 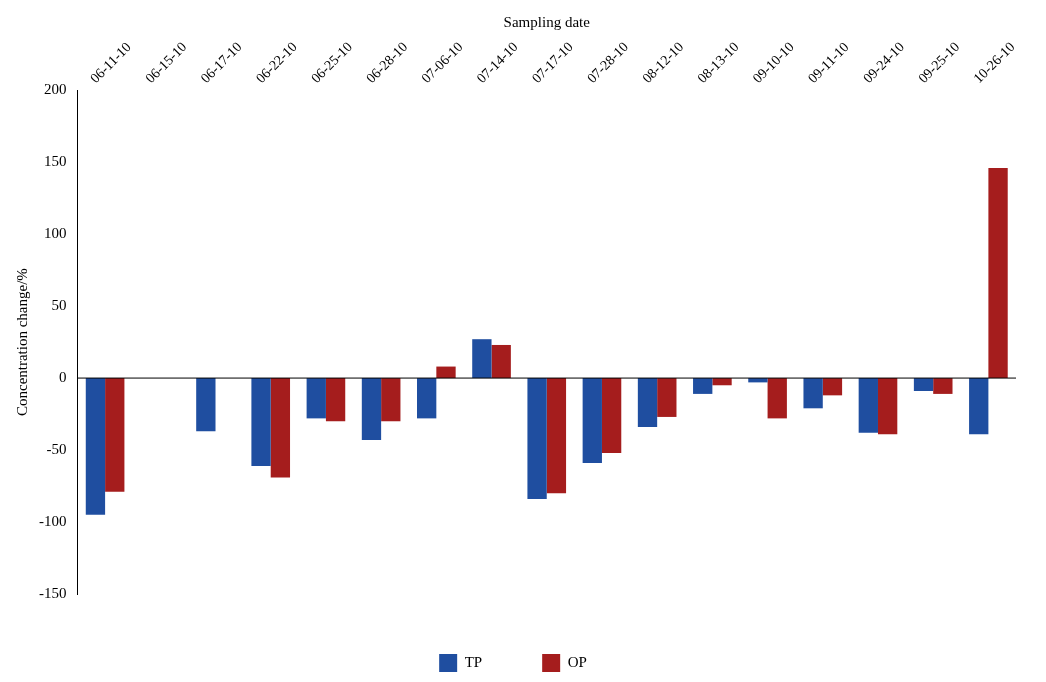 What do you see at coordinates (55, 233) in the screenshot?
I see `y-tick-label: 100` at bounding box center [55, 233].